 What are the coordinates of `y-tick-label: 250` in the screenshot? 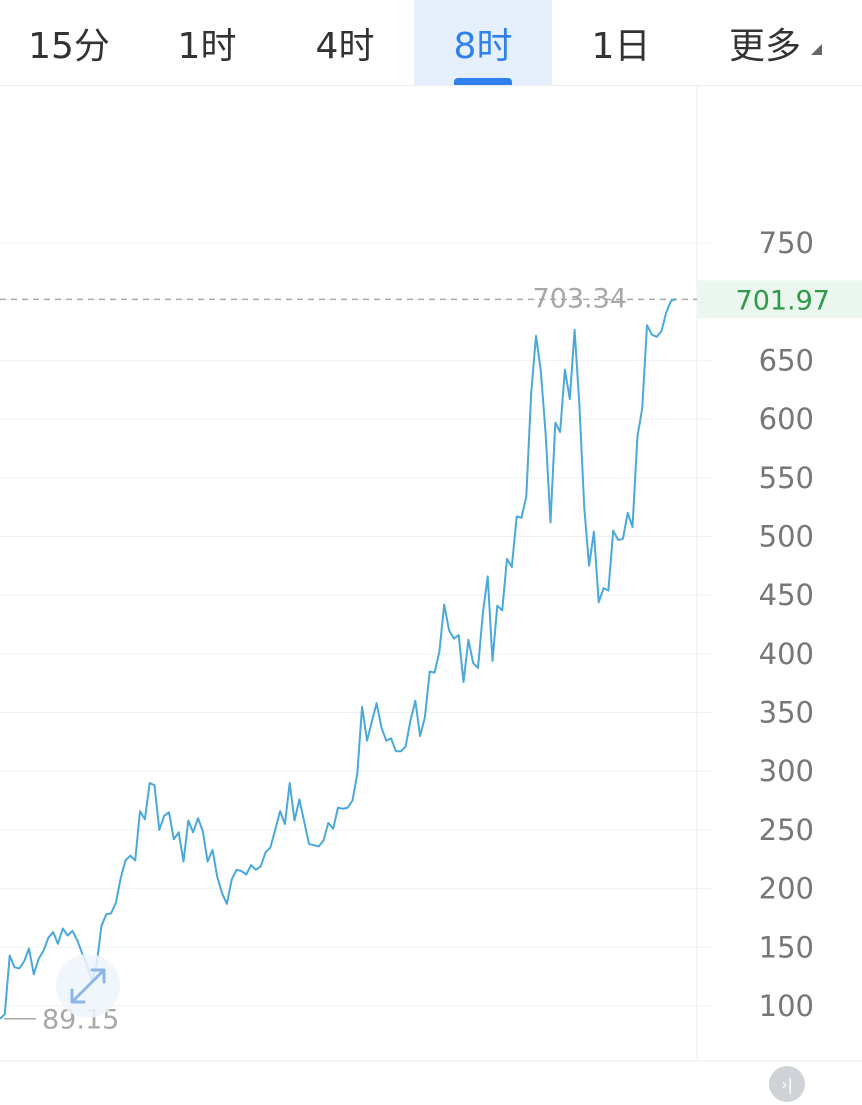 It's located at (786, 830).